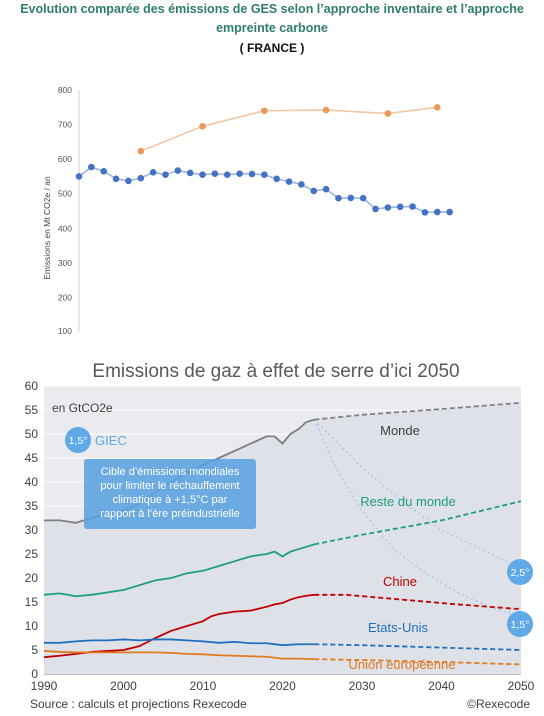 The height and width of the screenshot is (716, 544). Describe the element at coordinates (441, 686) in the screenshot. I see `x-tick-label: 2040` at that location.